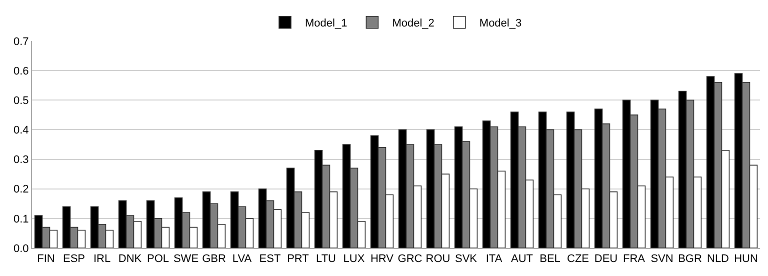  Describe the element at coordinates (21, 130) in the screenshot. I see `y-tick-label: 0.4` at that location.